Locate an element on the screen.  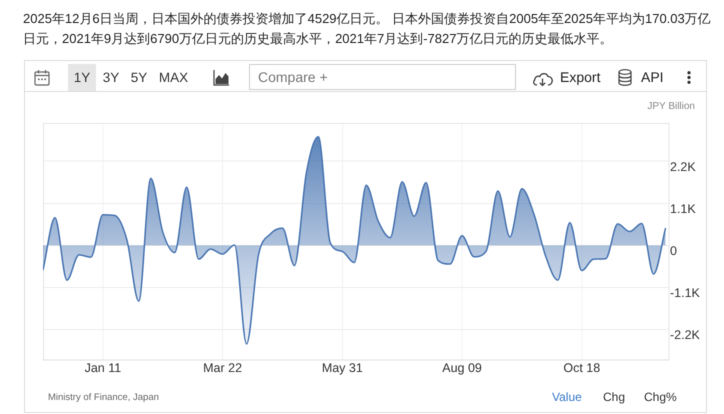
tab-label: Chg is located at coordinates (614, 397).